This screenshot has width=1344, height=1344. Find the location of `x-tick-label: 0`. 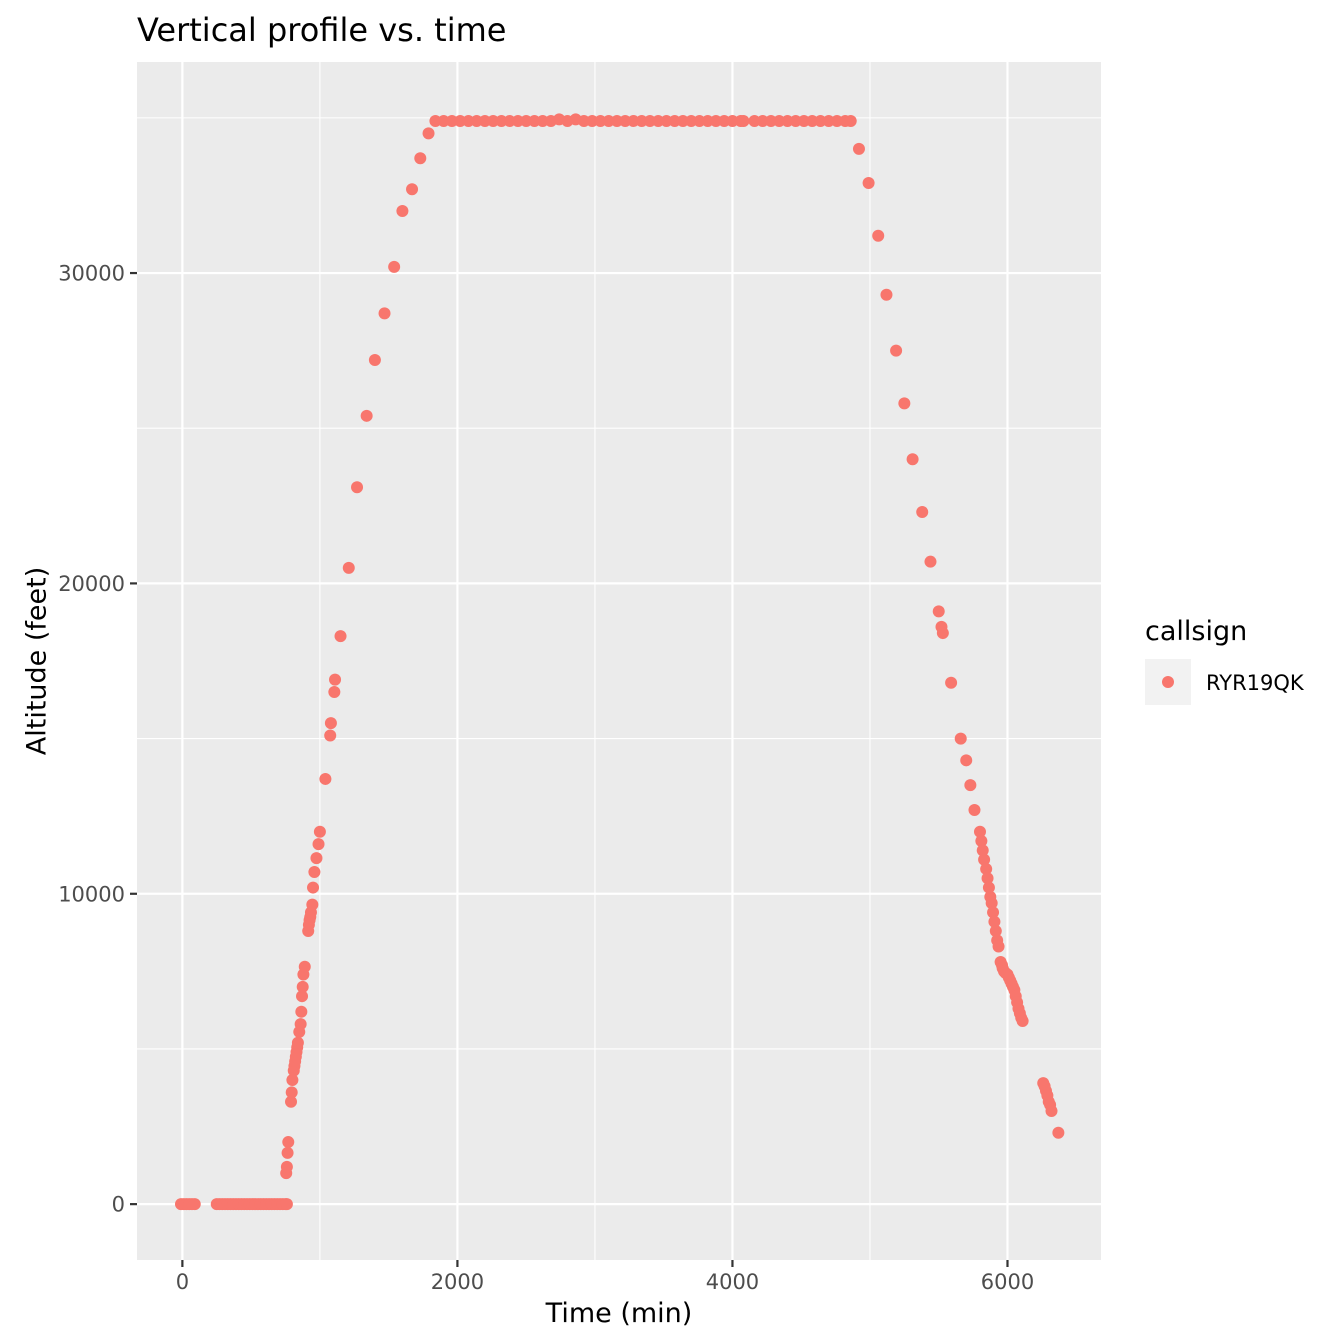

x-tick-label: 0 is located at coordinates (182, 1282).